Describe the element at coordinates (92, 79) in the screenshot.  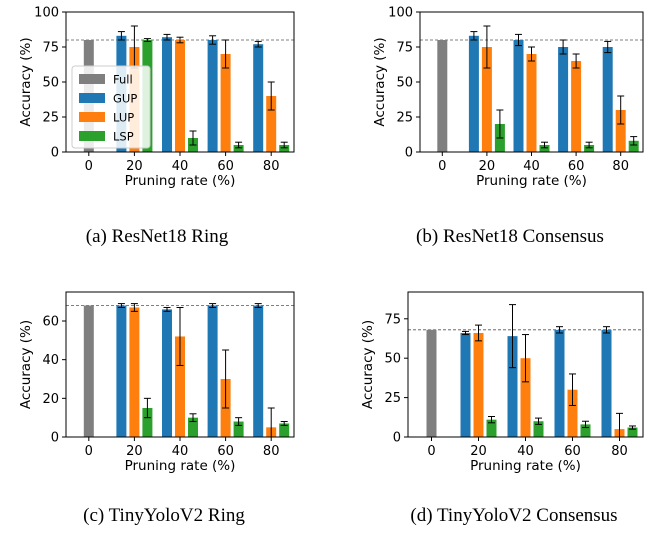
I see `legend-swatch-full` at that location.